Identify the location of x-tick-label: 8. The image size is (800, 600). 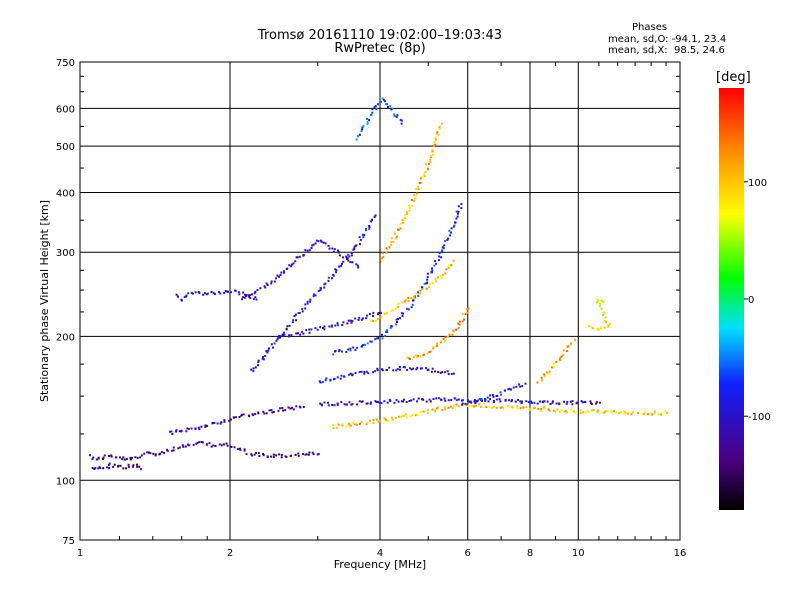
(530, 553).